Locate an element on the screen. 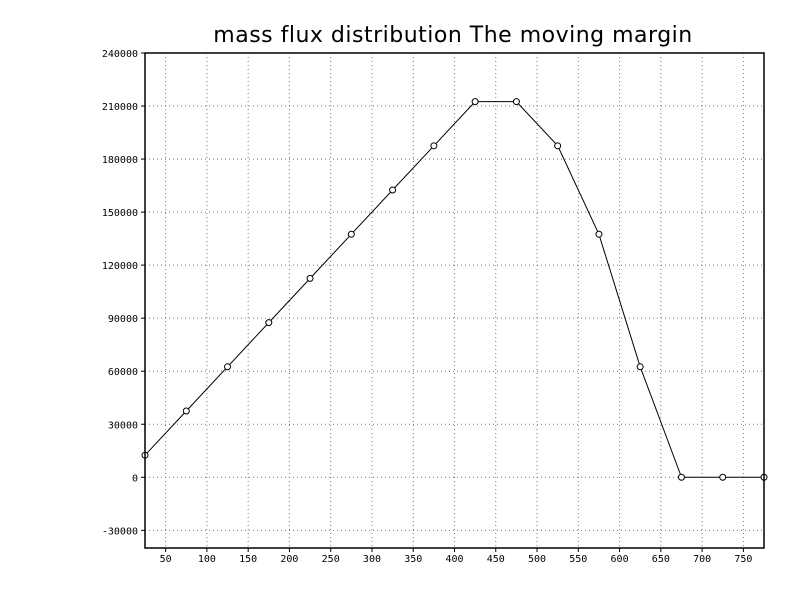  x-tick-label: 450 is located at coordinates (496, 559).